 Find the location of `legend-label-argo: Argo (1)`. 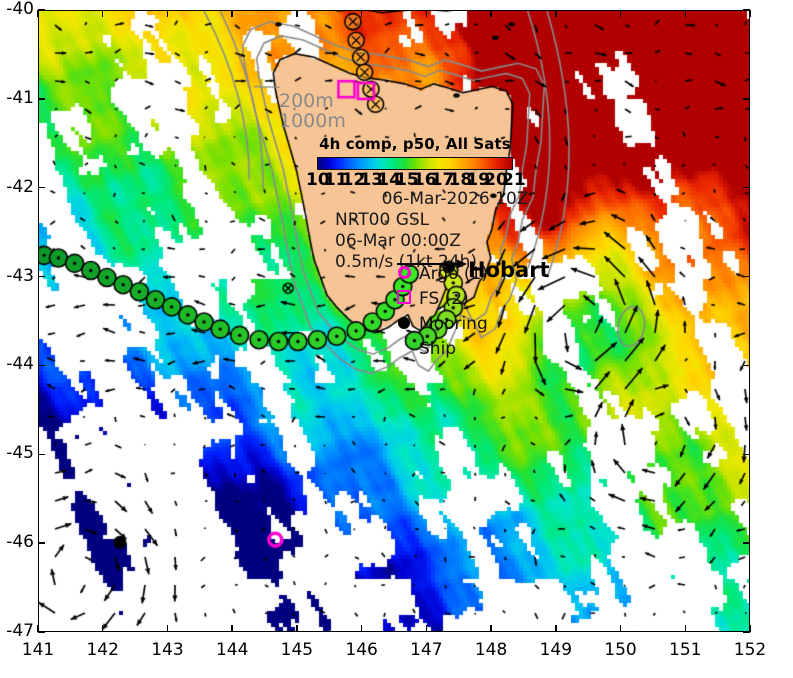

legend-label-argo: Argo (1) is located at coordinates (453, 273).